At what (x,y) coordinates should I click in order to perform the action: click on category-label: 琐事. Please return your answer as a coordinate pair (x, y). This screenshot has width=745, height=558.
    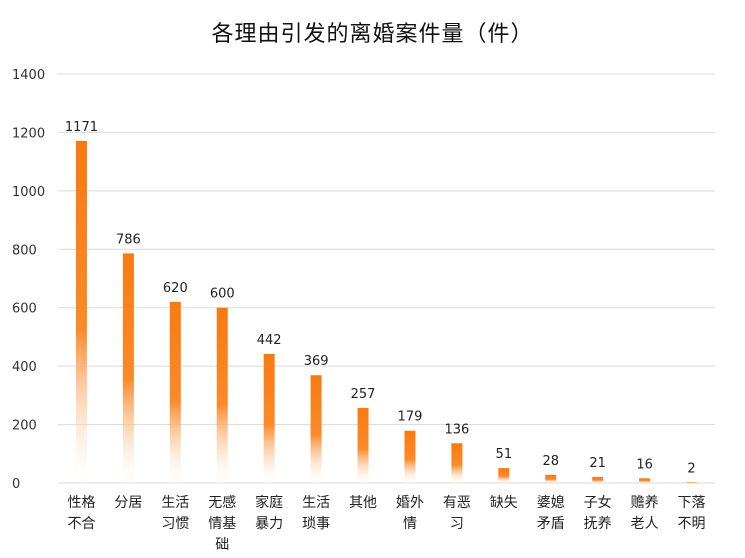
    Looking at the image, I should click on (316, 523).